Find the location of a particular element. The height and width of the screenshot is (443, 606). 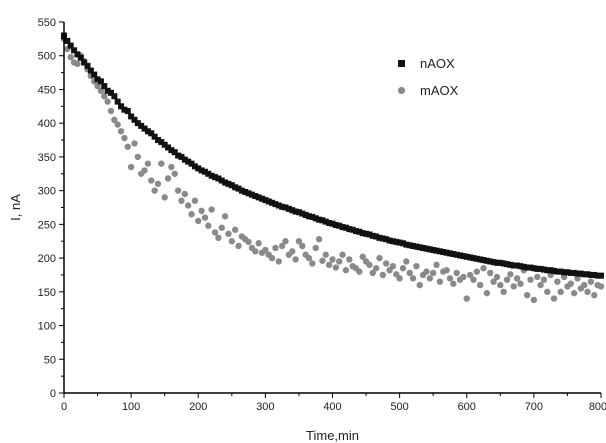

x-tick-label: 300 is located at coordinates (265, 407).